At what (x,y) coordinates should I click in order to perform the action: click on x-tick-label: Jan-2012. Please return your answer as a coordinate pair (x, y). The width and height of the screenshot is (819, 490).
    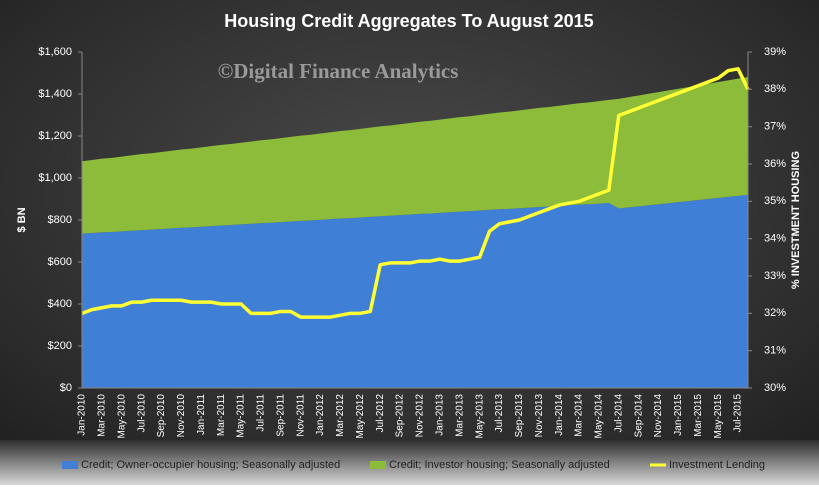
    Looking at the image, I should click on (320, 415).